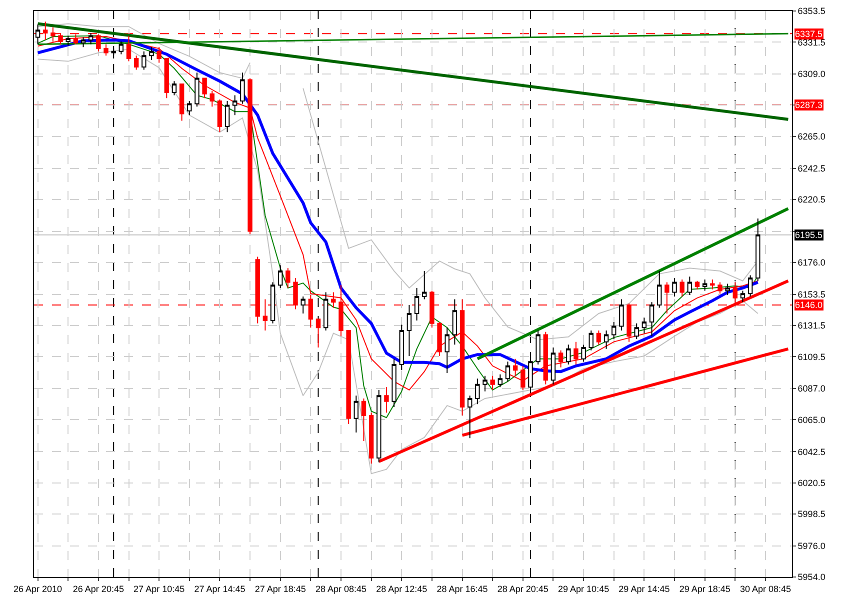 The image size is (850, 600). Describe the element at coordinates (812, 419) in the screenshot. I see `y-tick-label: 6065.0` at that location.